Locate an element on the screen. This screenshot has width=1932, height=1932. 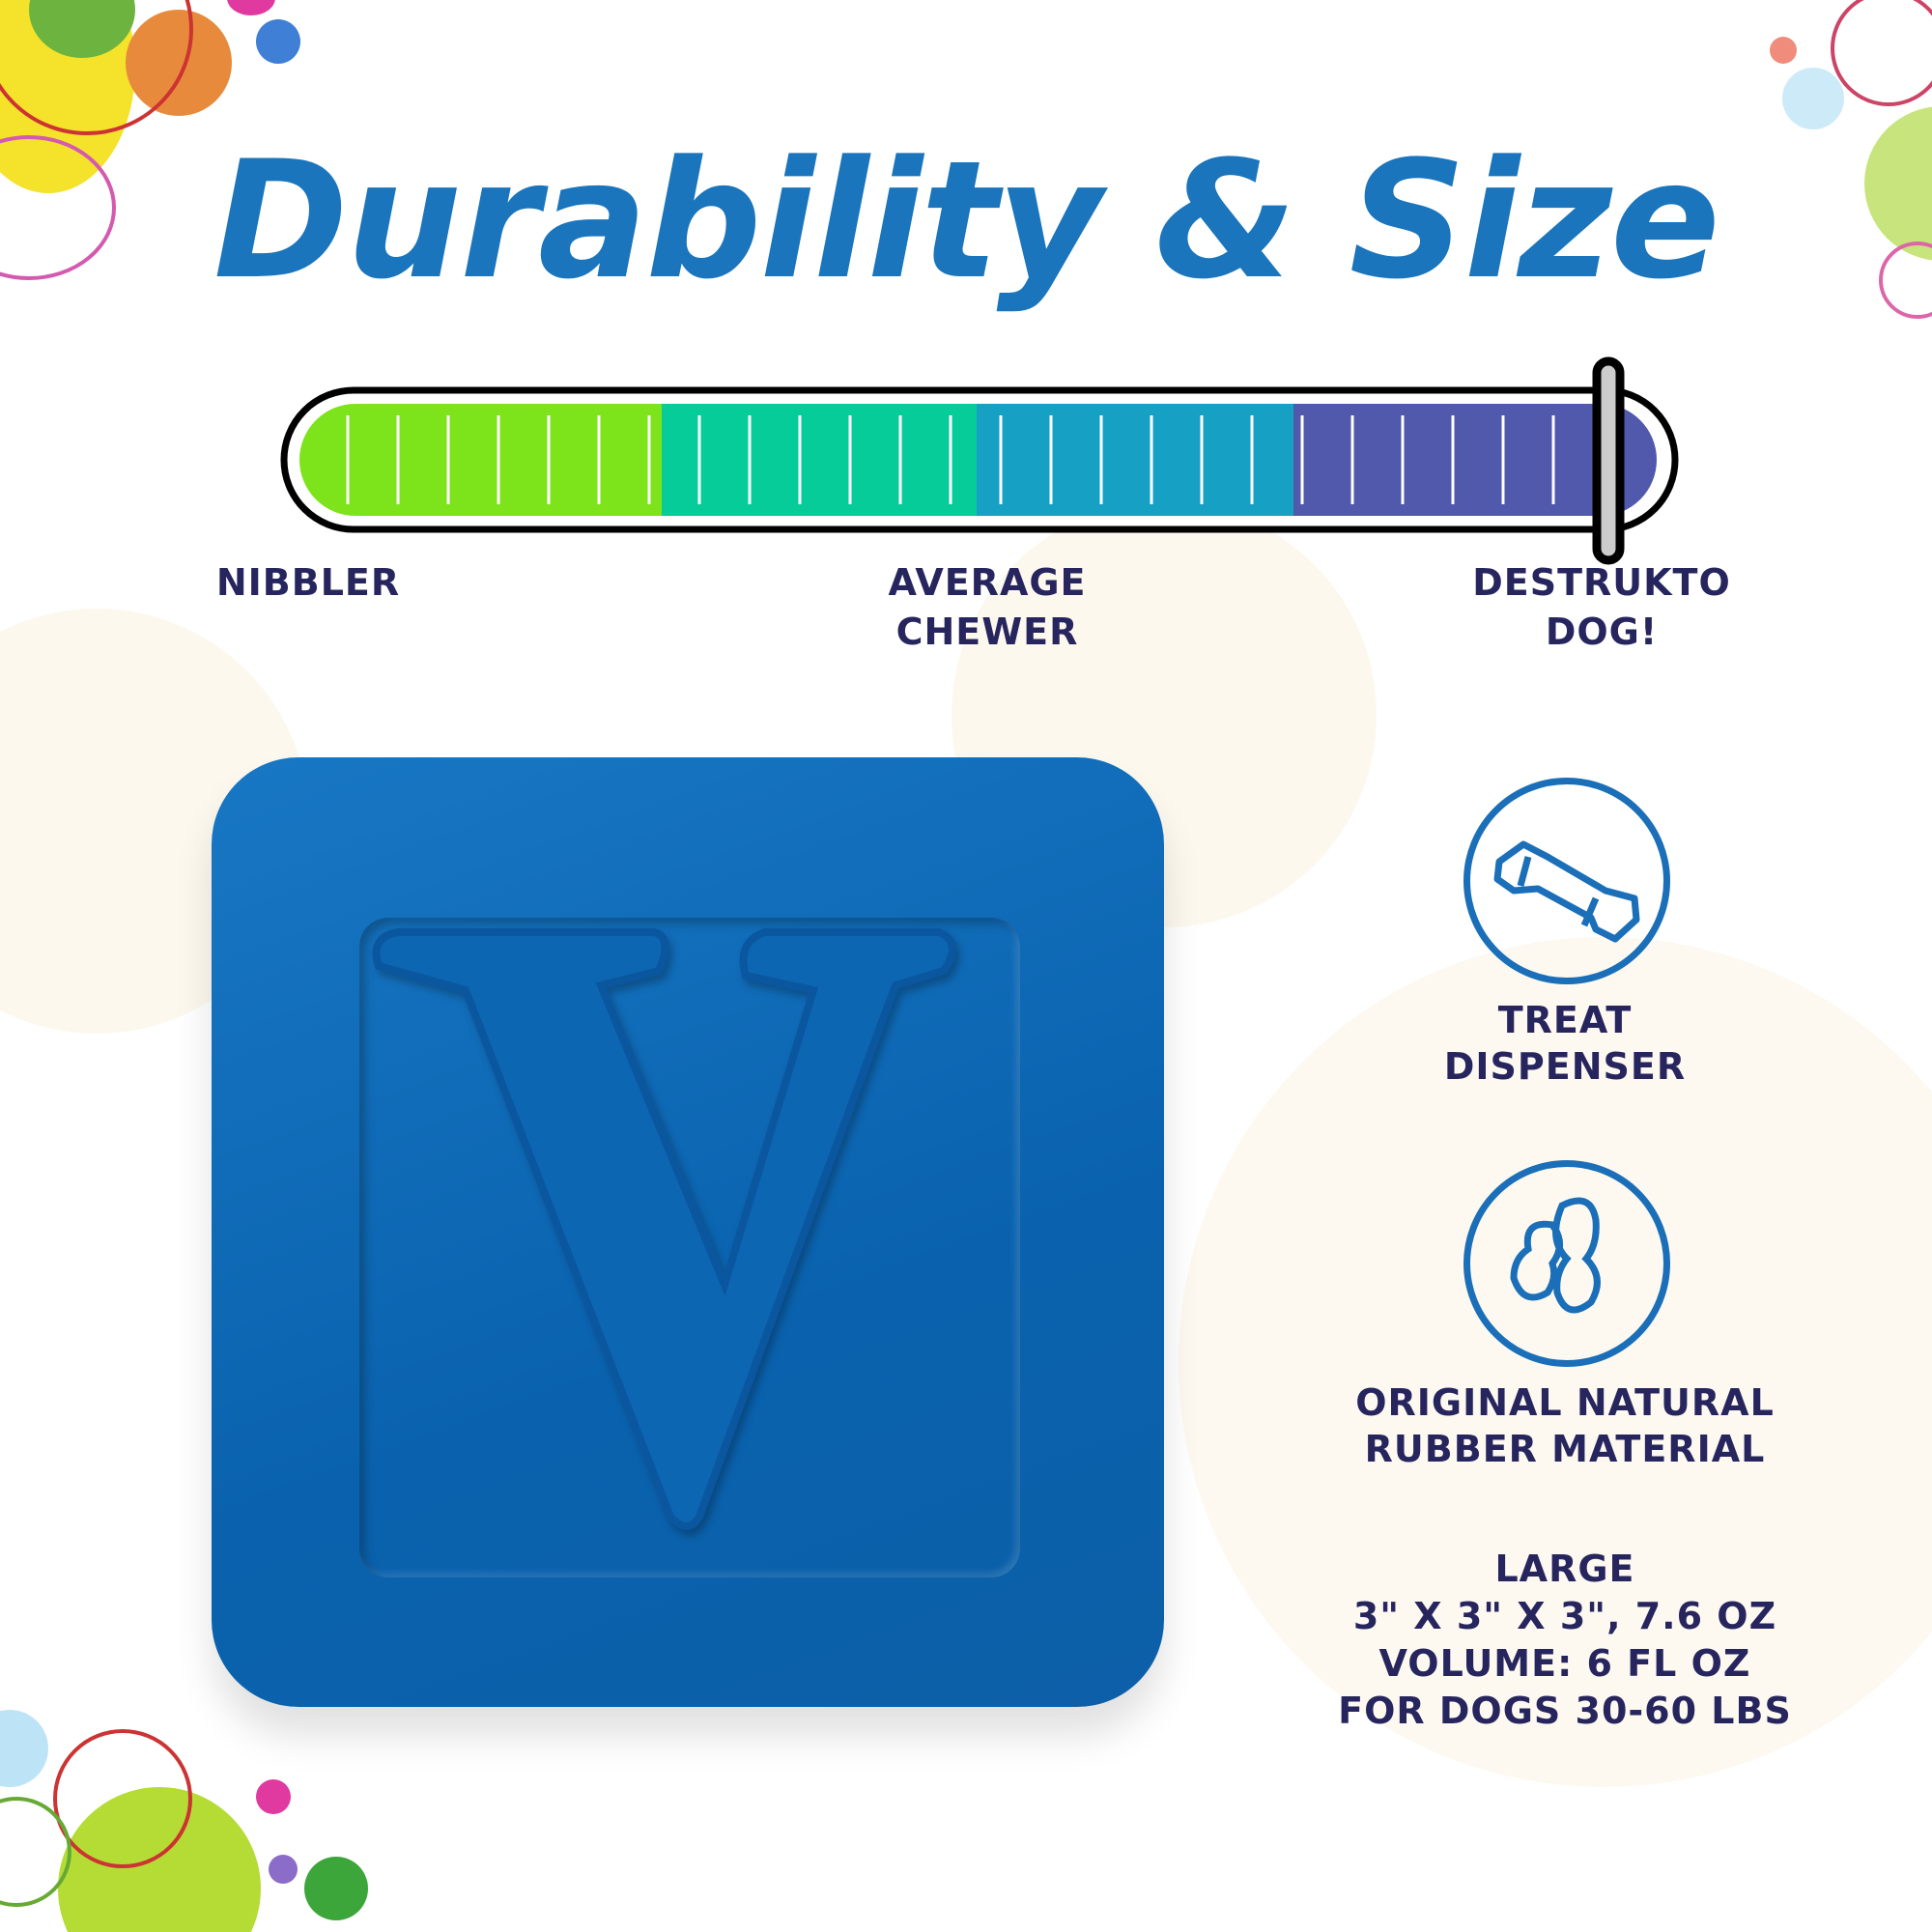
label-nibbler: NIBBLER is located at coordinates (308, 582).